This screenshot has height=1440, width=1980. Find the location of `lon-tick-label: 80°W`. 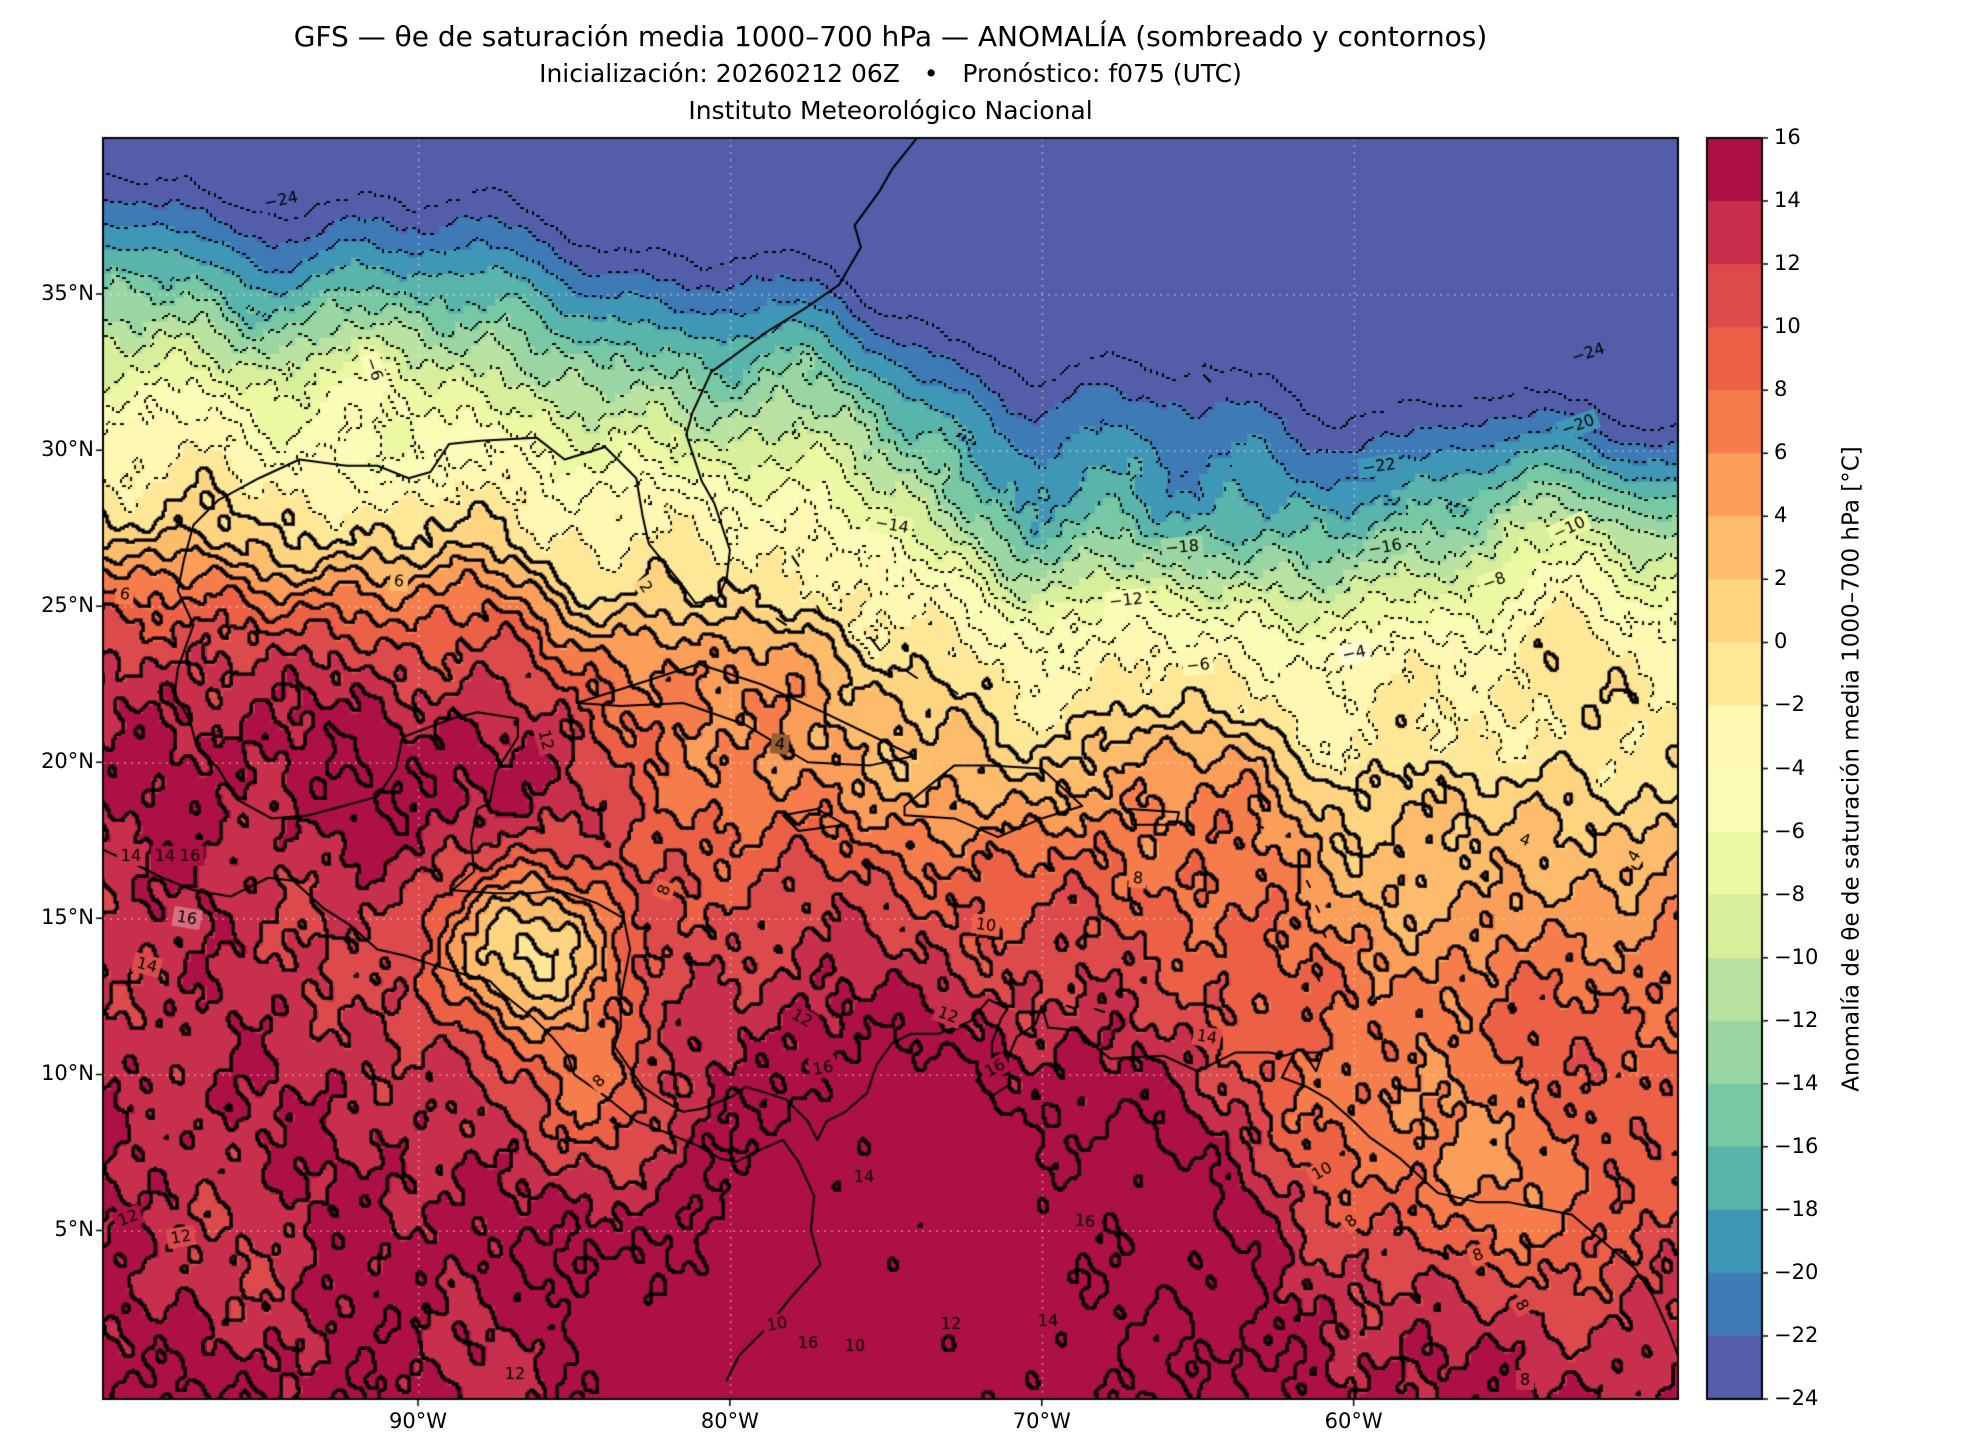

lon-tick-label: 80°W is located at coordinates (729, 1421).